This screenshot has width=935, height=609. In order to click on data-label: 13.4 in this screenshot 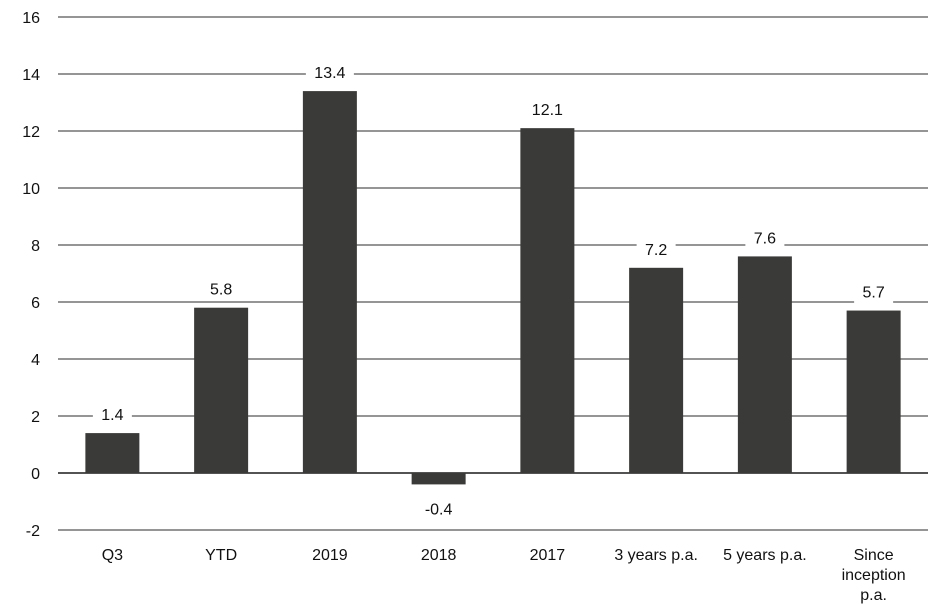, I will do `click(329, 73)`.